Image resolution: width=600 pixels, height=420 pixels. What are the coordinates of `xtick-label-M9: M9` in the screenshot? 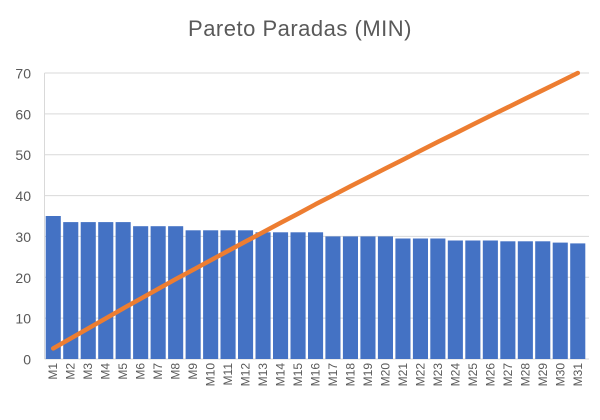 It's located at (193, 371).